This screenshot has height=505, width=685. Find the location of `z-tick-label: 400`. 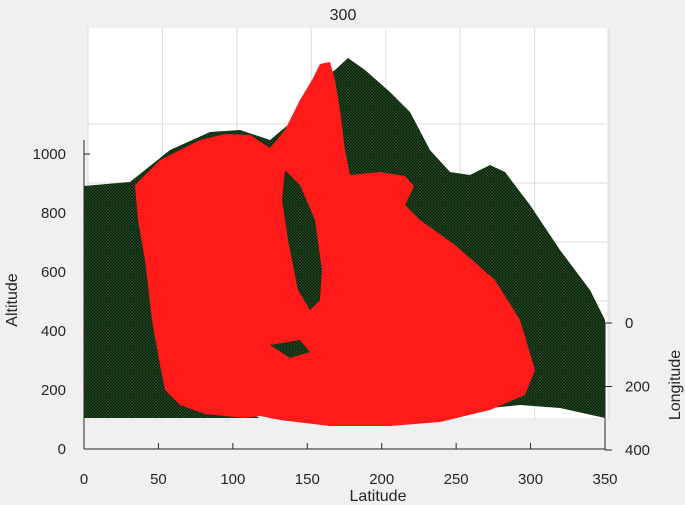

z-tick-label: 400 is located at coordinates (53, 331).